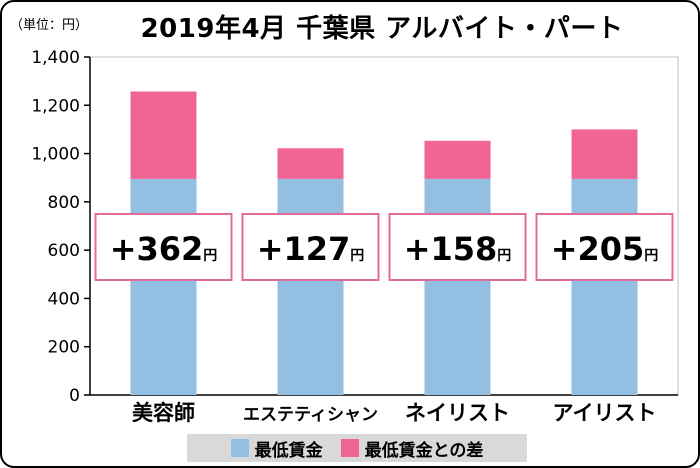  Describe the element at coordinates (349, 448) in the screenshot. I see `legend-swatch-diff` at that location.